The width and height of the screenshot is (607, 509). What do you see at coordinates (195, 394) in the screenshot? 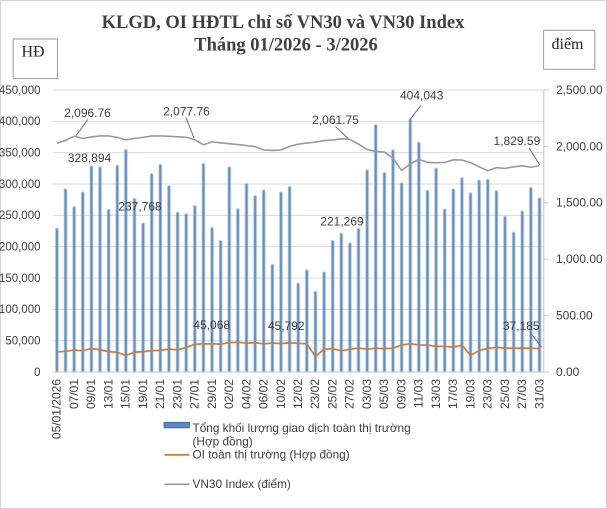
I see `svg-text: 27/01` at bounding box center [195, 394].